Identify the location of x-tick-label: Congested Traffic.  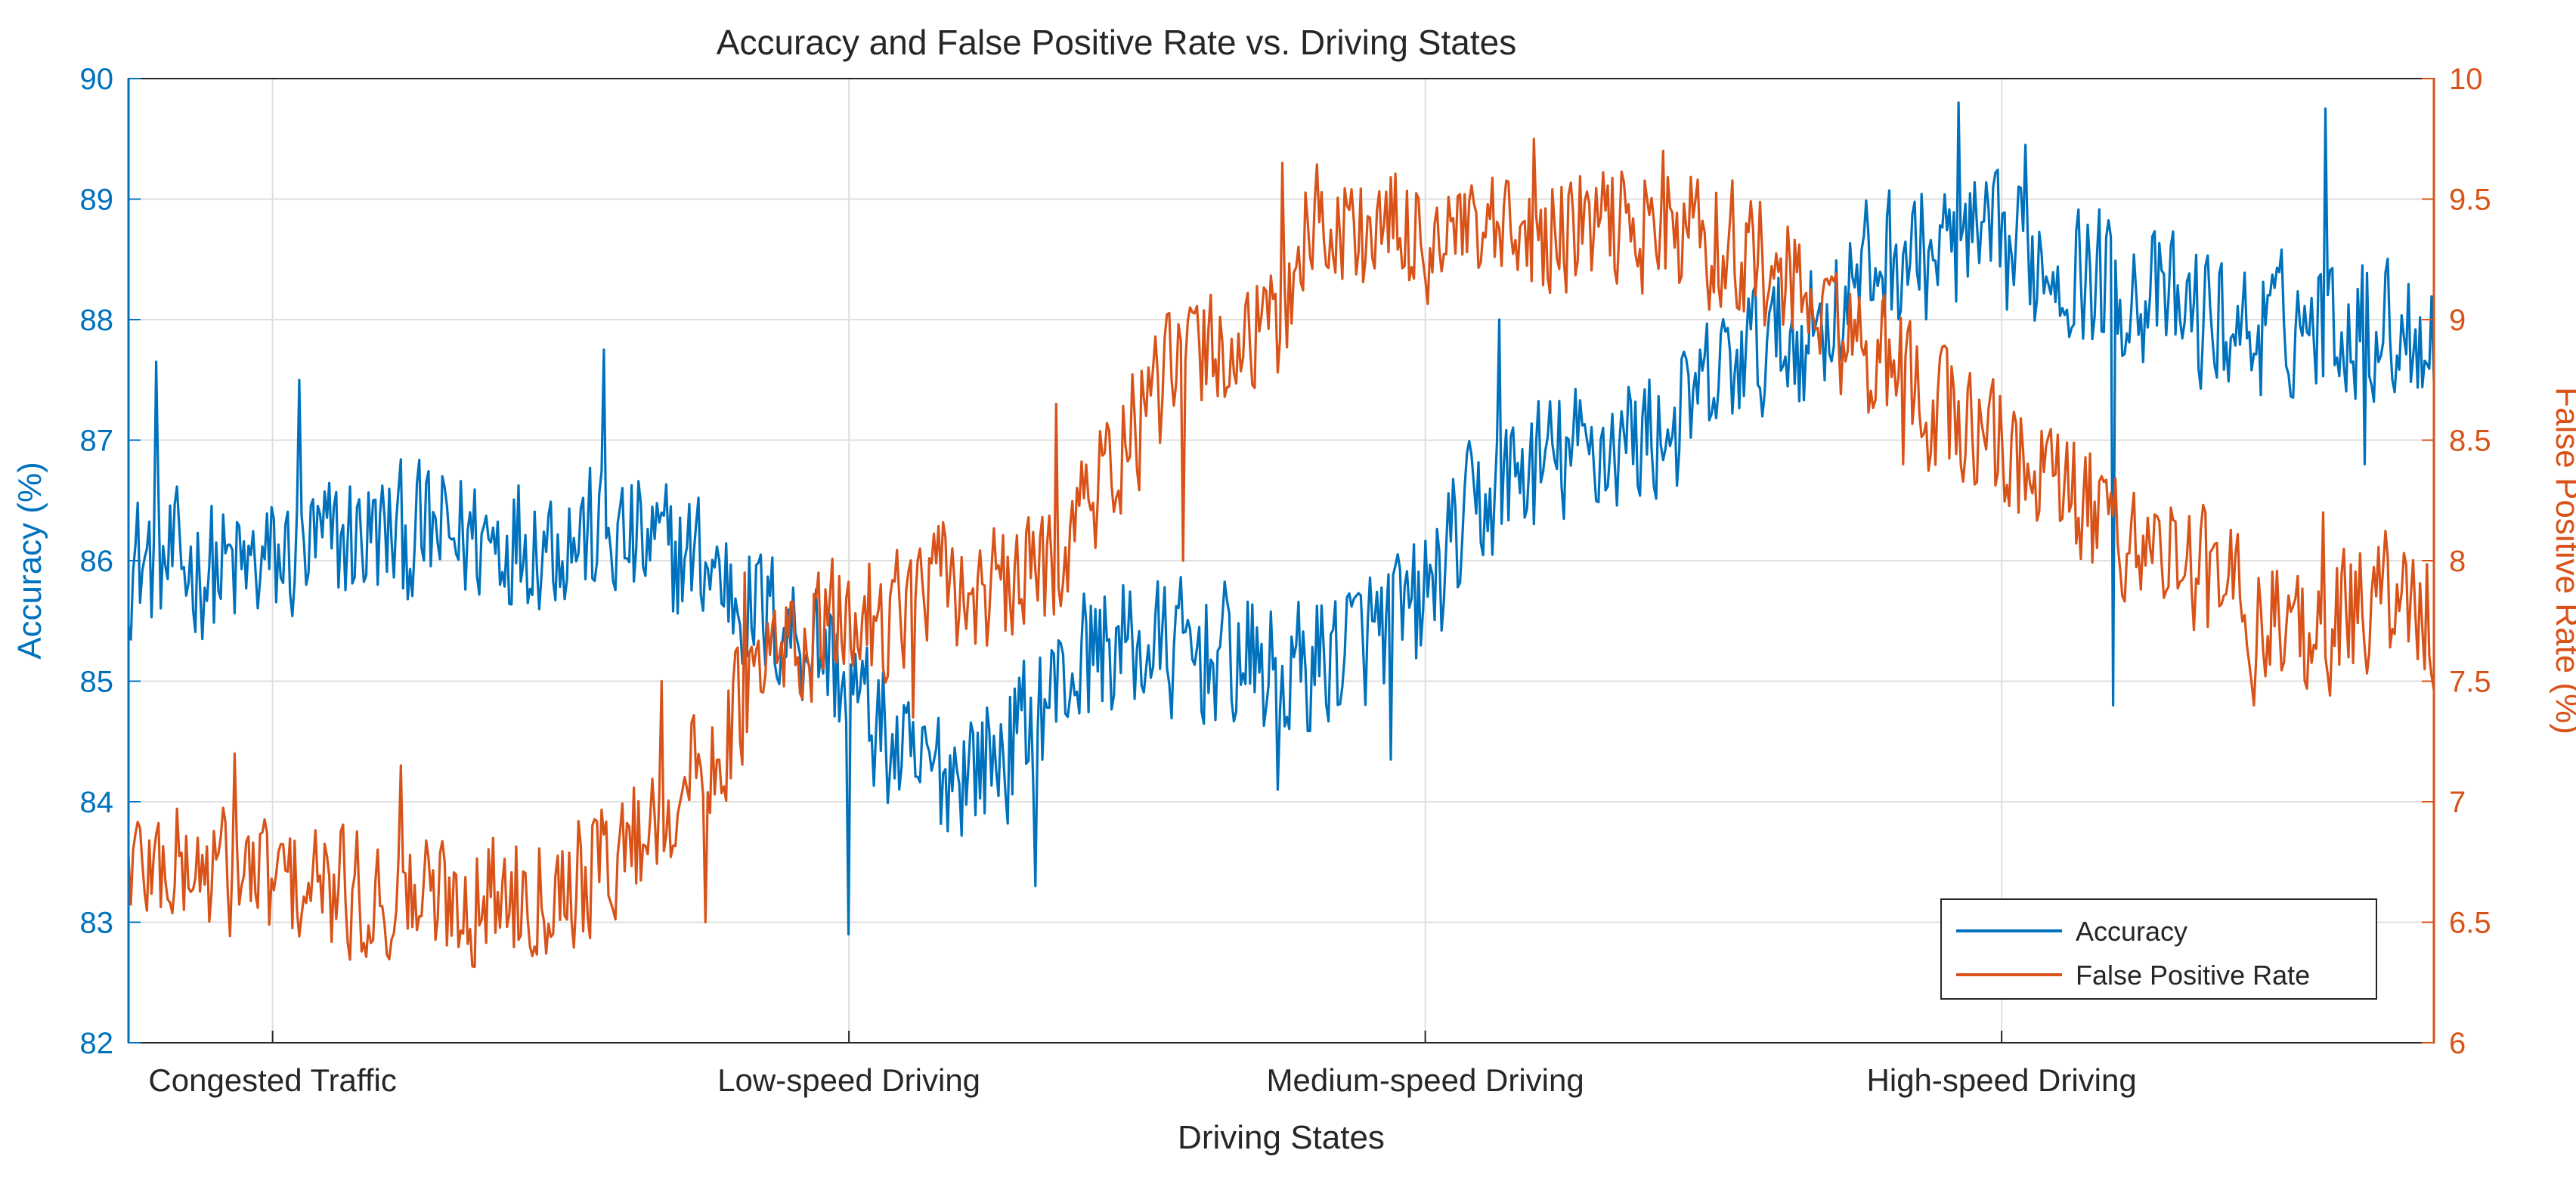
(272, 1080).